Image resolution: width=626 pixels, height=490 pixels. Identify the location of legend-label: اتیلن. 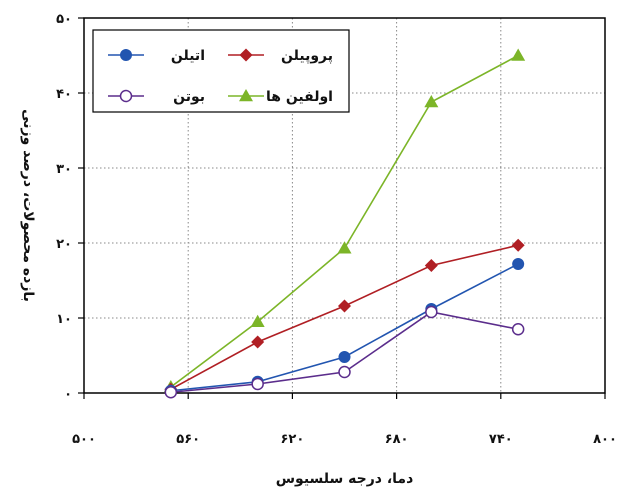
(188, 56).